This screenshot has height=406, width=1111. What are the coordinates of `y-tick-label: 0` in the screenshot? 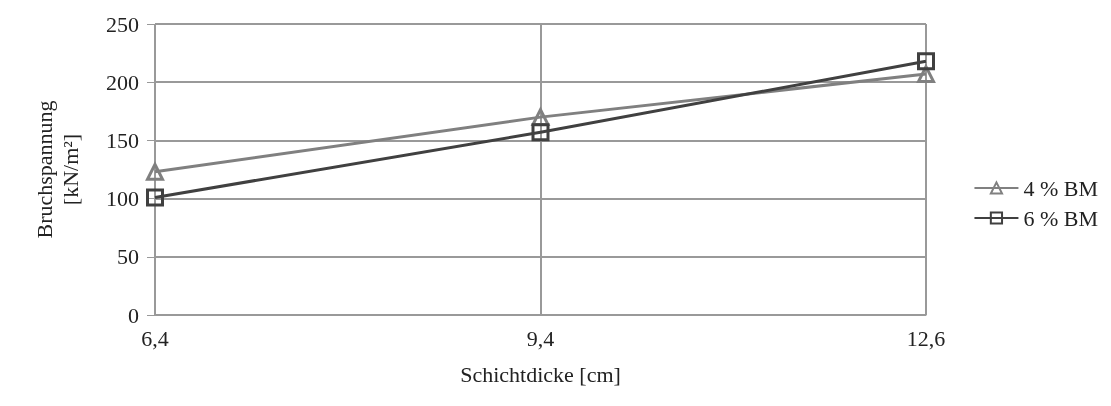 It's located at (133, 315).